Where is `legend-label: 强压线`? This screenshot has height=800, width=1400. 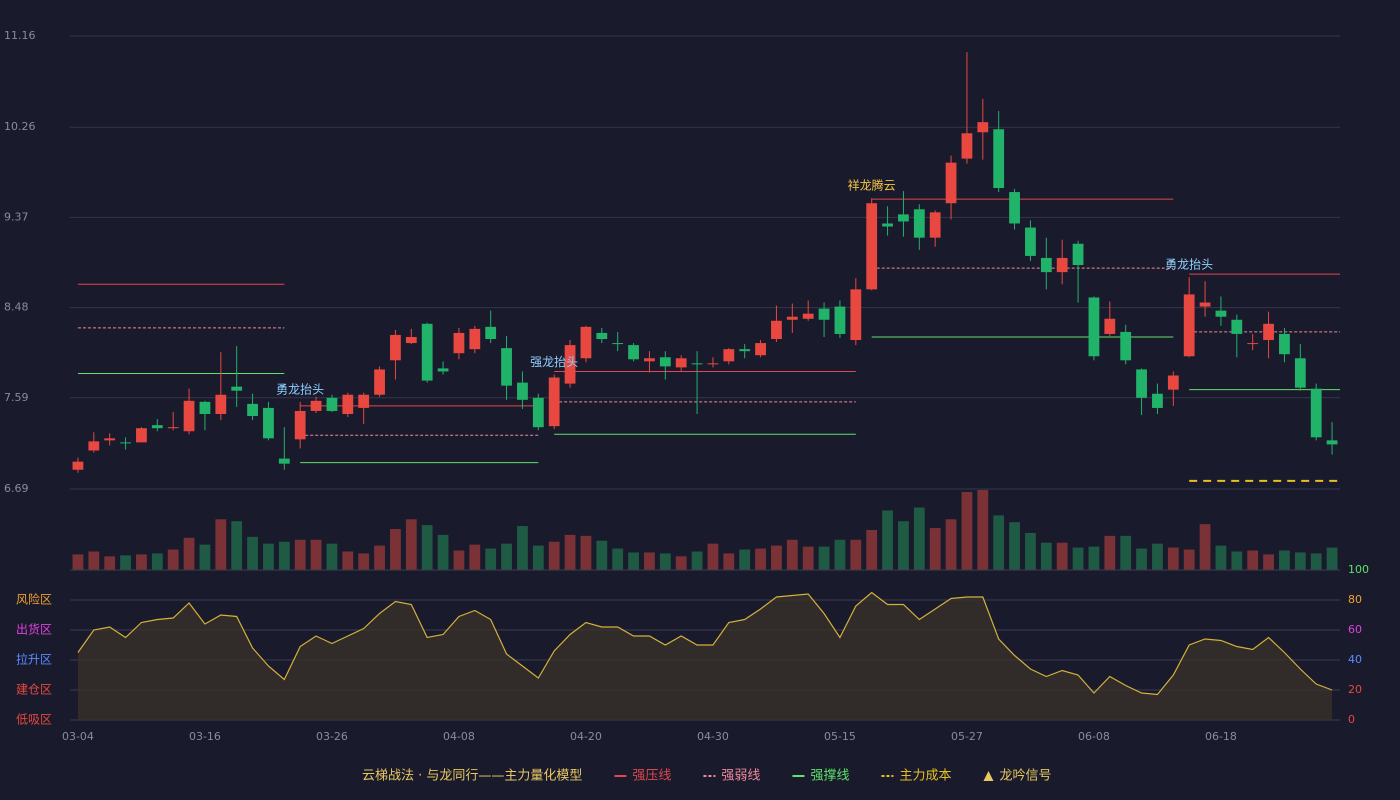
legend-label: 强压线 is located at coordinates (651, 776).